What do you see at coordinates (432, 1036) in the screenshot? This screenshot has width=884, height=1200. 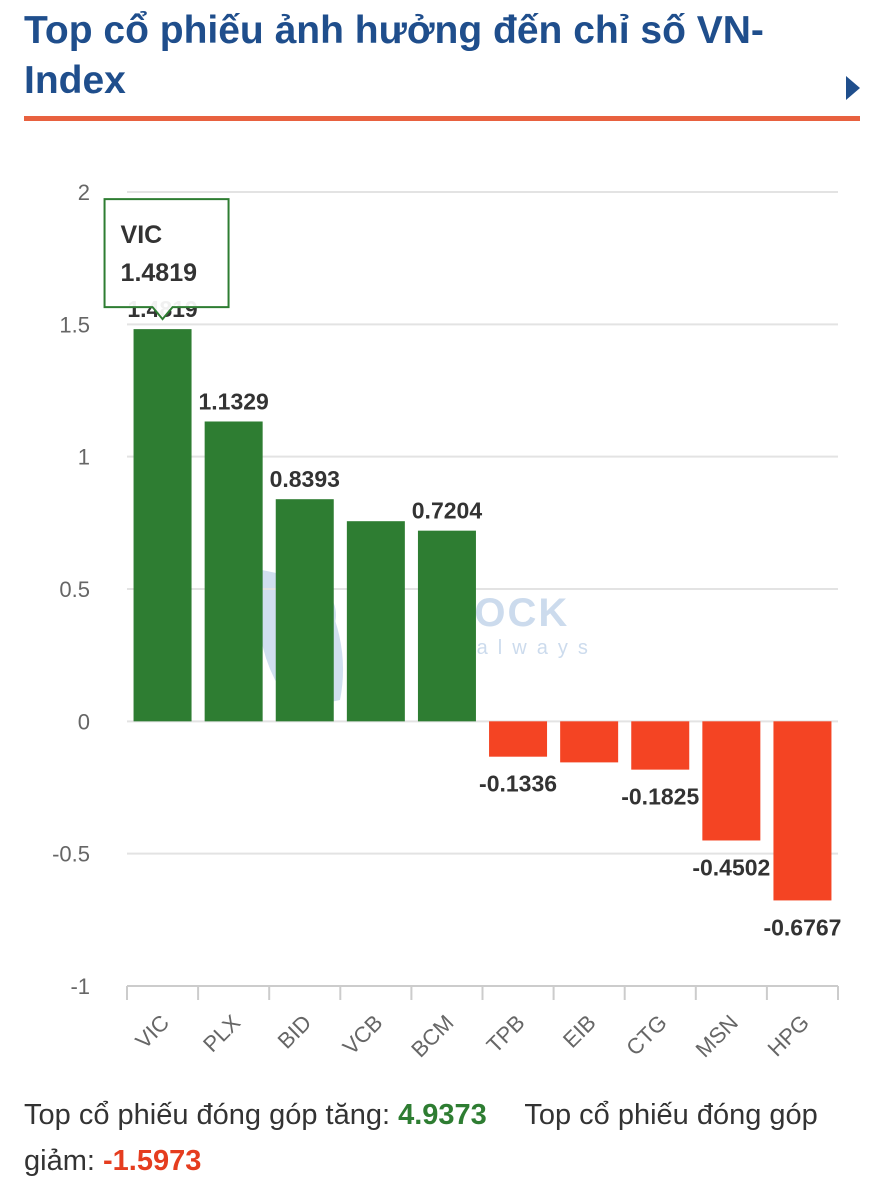 I see `x-tick-label: BCM` at bounding box center [432, 1036].